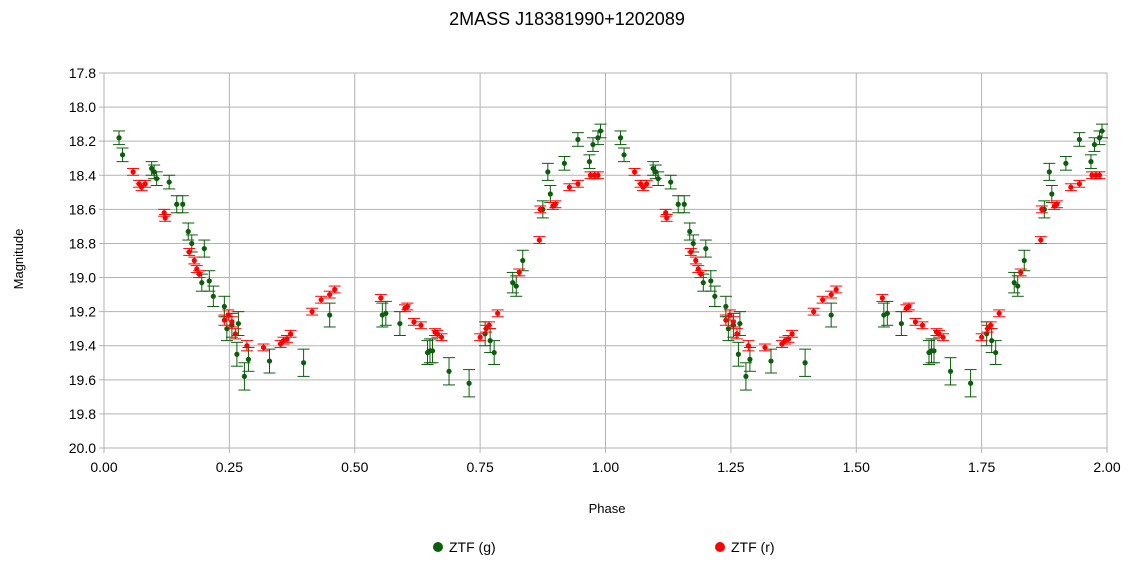 The image size is (1135, 575). I want to click on legend: ZTF (g) ZTF (r), so click(604, 547).